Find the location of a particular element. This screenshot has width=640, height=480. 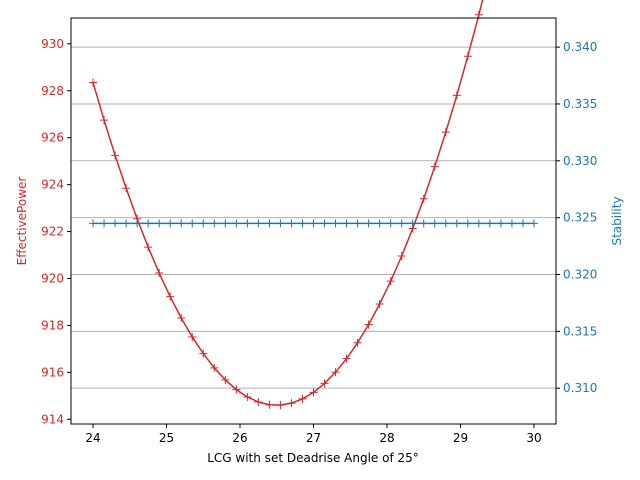

y-right-tick-label: 0.315 is located at coordinates (580, 331).